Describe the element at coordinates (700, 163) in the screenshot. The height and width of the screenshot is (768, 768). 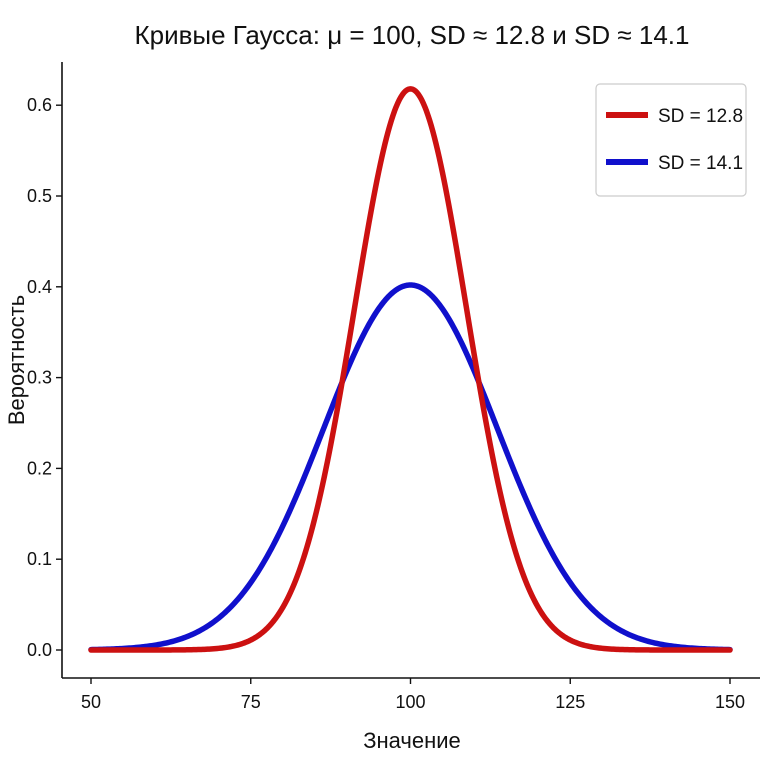
I see `legend-label-sd-14-1: SD = 14.1` at that location.